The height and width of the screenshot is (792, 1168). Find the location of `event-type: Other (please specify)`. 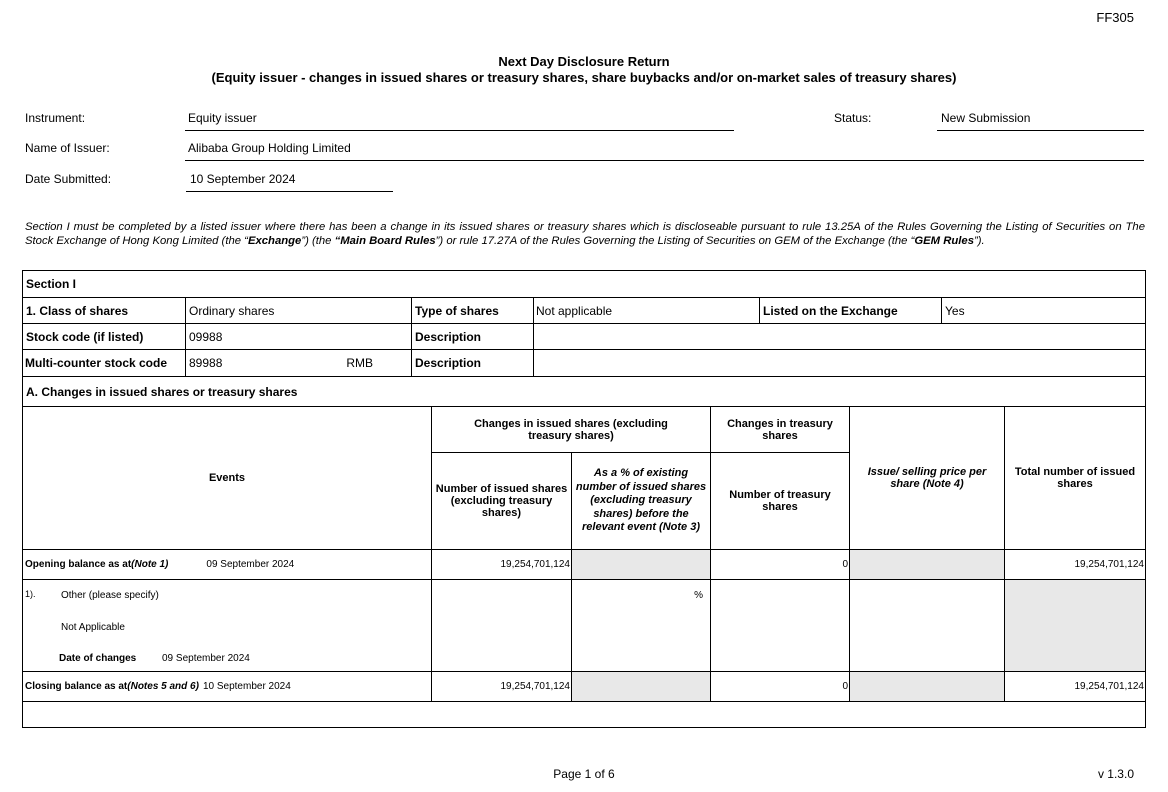

event-type: Other (please specify) is located at coordinates (110, 595).